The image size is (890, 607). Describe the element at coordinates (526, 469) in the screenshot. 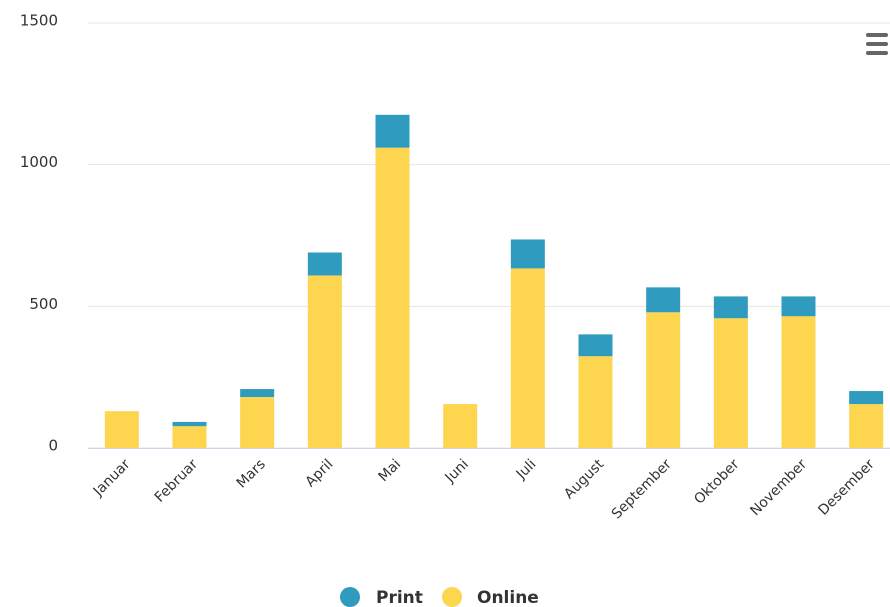

I see `x-tick-label: Juli` at that location.